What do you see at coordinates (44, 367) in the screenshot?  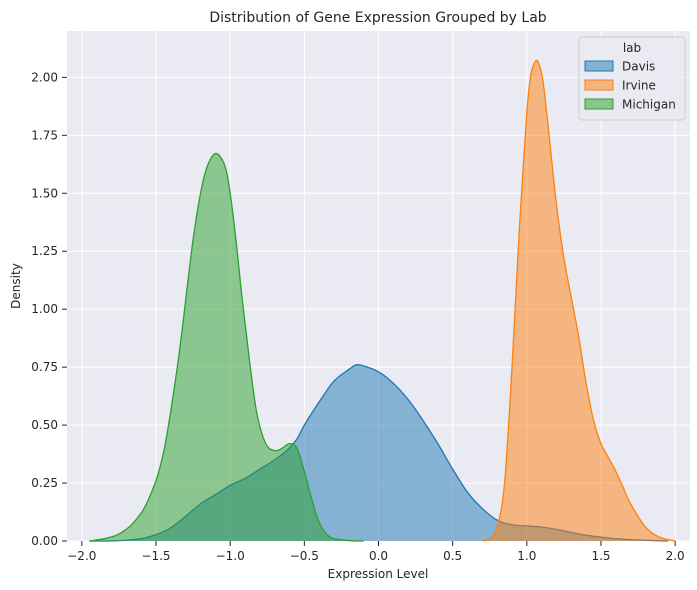 I see `y-tick-label: 0.75` at bounding box center [44, 367].